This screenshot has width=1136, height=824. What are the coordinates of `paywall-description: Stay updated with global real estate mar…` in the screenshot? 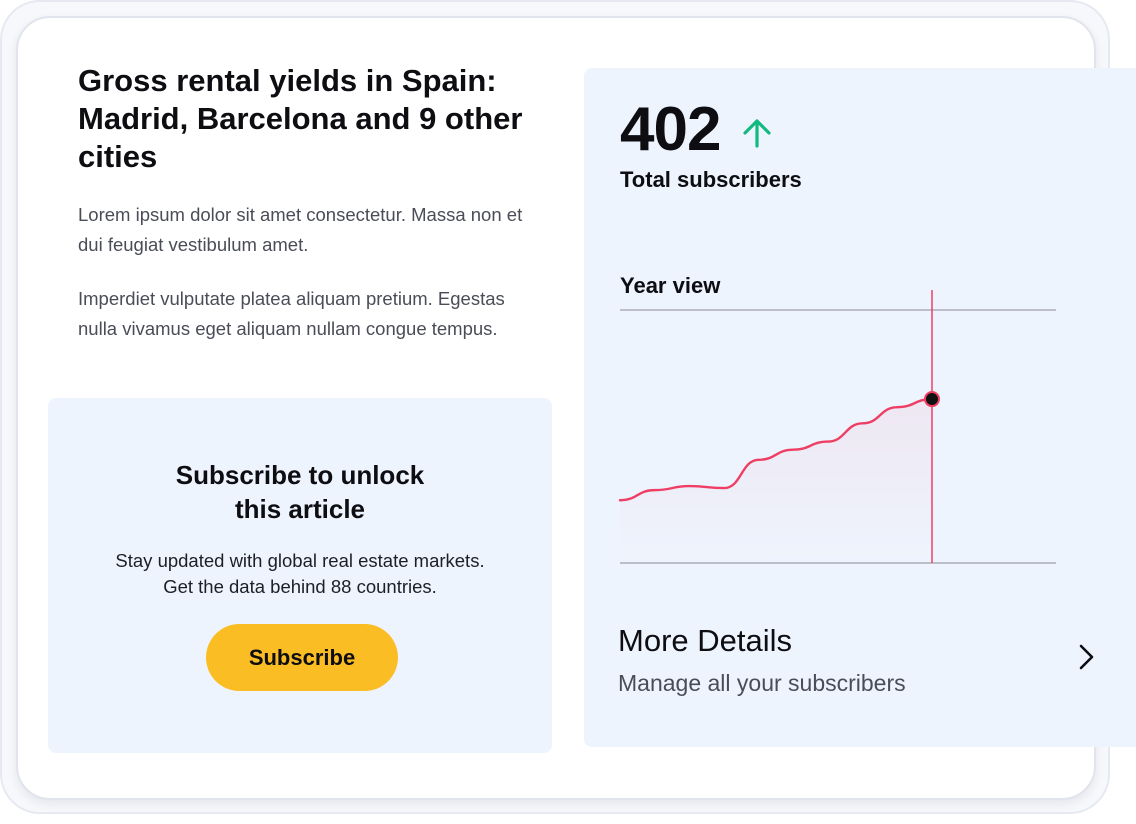 It's located at (300, 574).